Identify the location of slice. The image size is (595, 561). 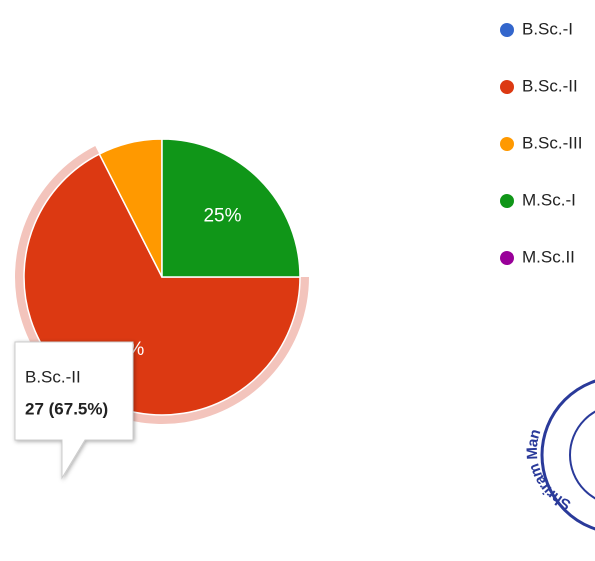
(231, 208).